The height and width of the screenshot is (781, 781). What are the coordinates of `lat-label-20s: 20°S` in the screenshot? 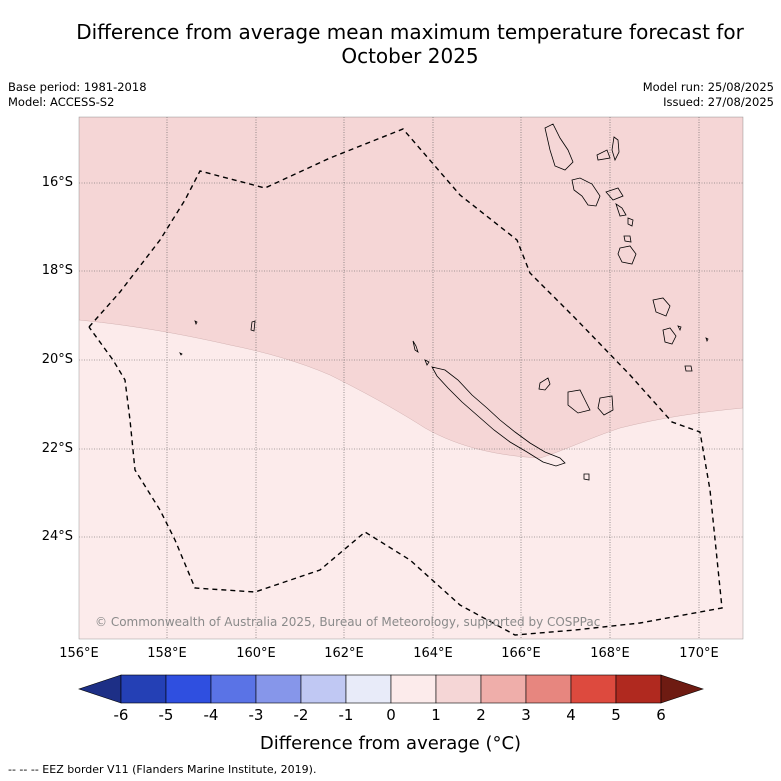 It's located at (57, 359).